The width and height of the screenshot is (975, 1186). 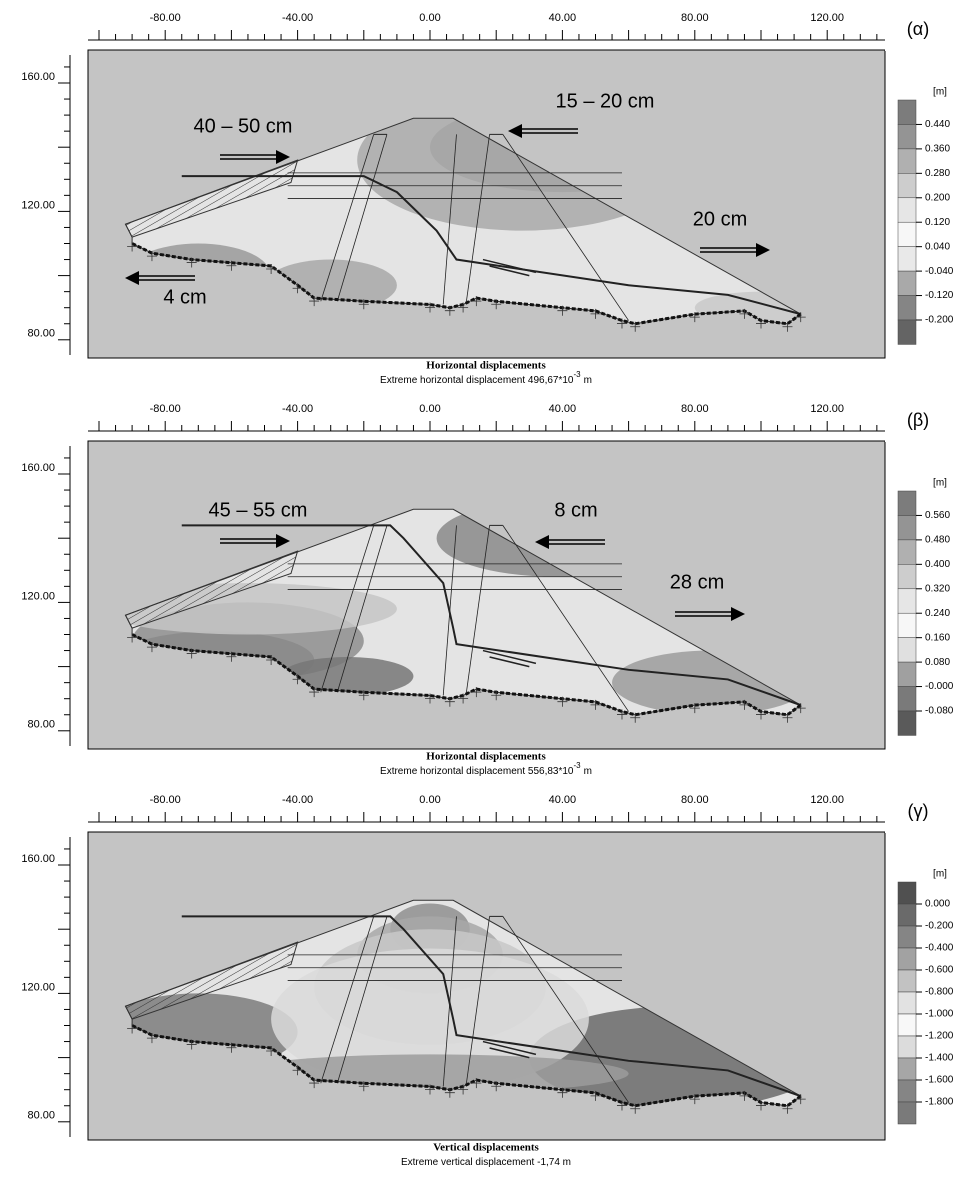 I want to click on legend-label: 0.440, so click(x=937, y=124).